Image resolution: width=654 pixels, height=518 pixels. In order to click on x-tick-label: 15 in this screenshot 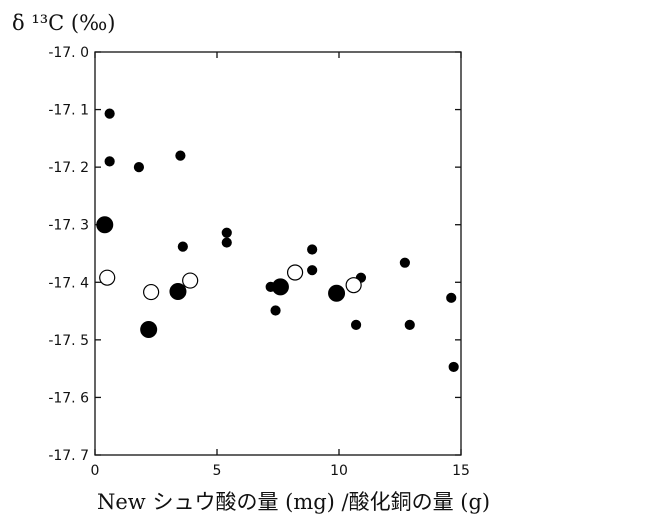, I will do `click(461, 471)`.